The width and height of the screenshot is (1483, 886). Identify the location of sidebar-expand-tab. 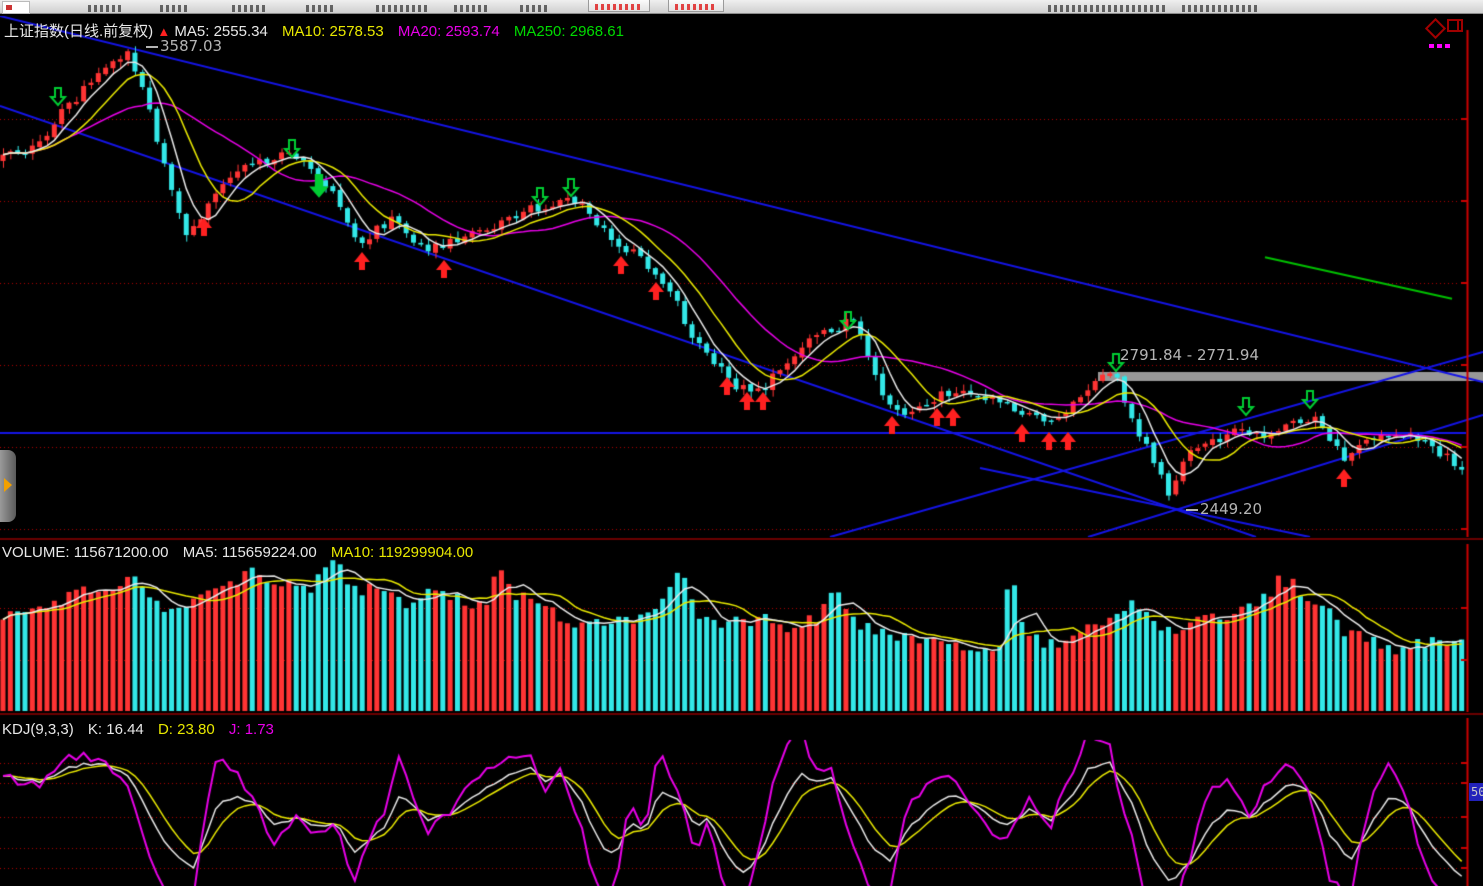
(8, 486).